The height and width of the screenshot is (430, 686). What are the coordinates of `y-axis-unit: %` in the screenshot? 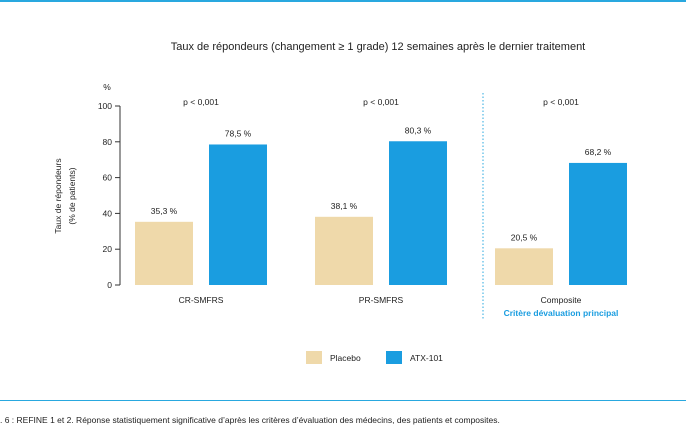 It's located at (107, 87).